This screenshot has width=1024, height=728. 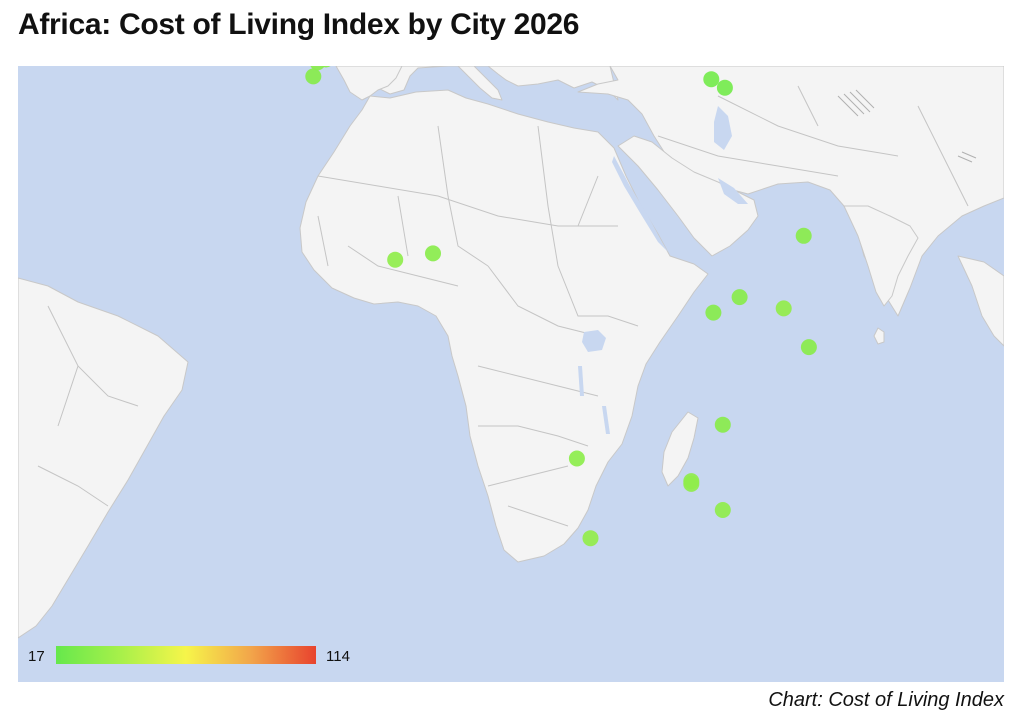 I want to click on iberia, so click(x=369, y=83).